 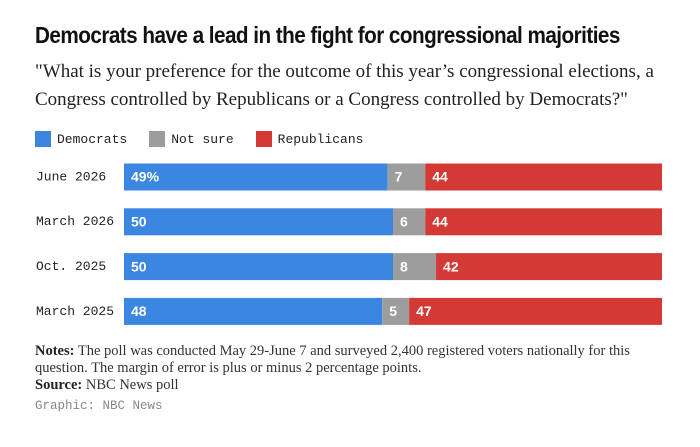 What do you see at coordinates (132, 385) in the screenshot?
I see `source-text: NBC News poll` at bounding box center [132, 385].